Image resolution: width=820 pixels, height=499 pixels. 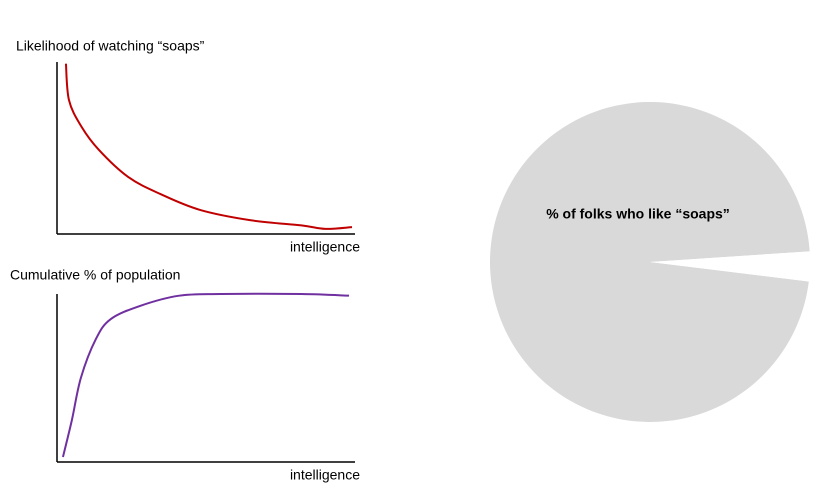 I want to click on y-axis-label: Cumulative % of population, so click(x=95, y=275).